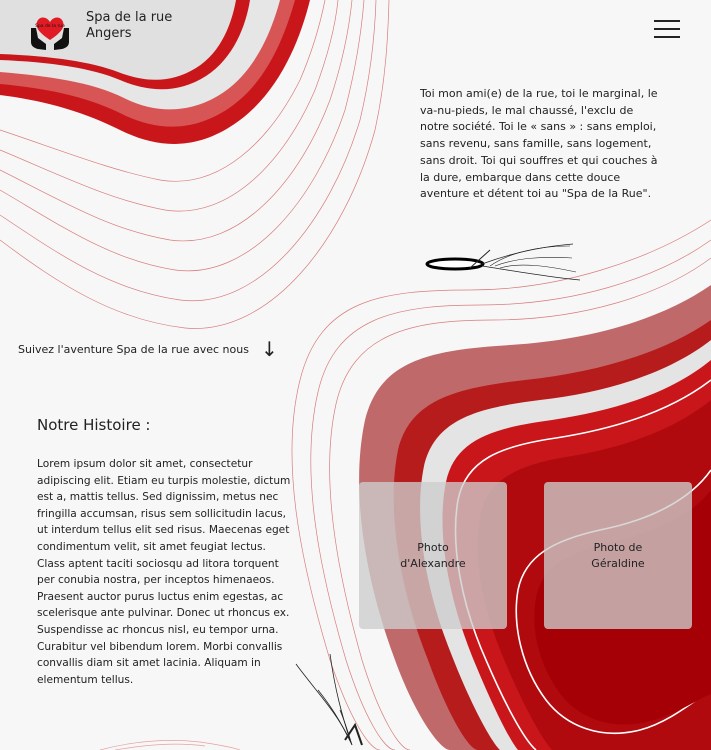 This screenshot has height=750, width=711. What do you see at coordinates (109, 33) in the screenshot?
I see `brand-line2: Angers` at bounding box center [109, 33].